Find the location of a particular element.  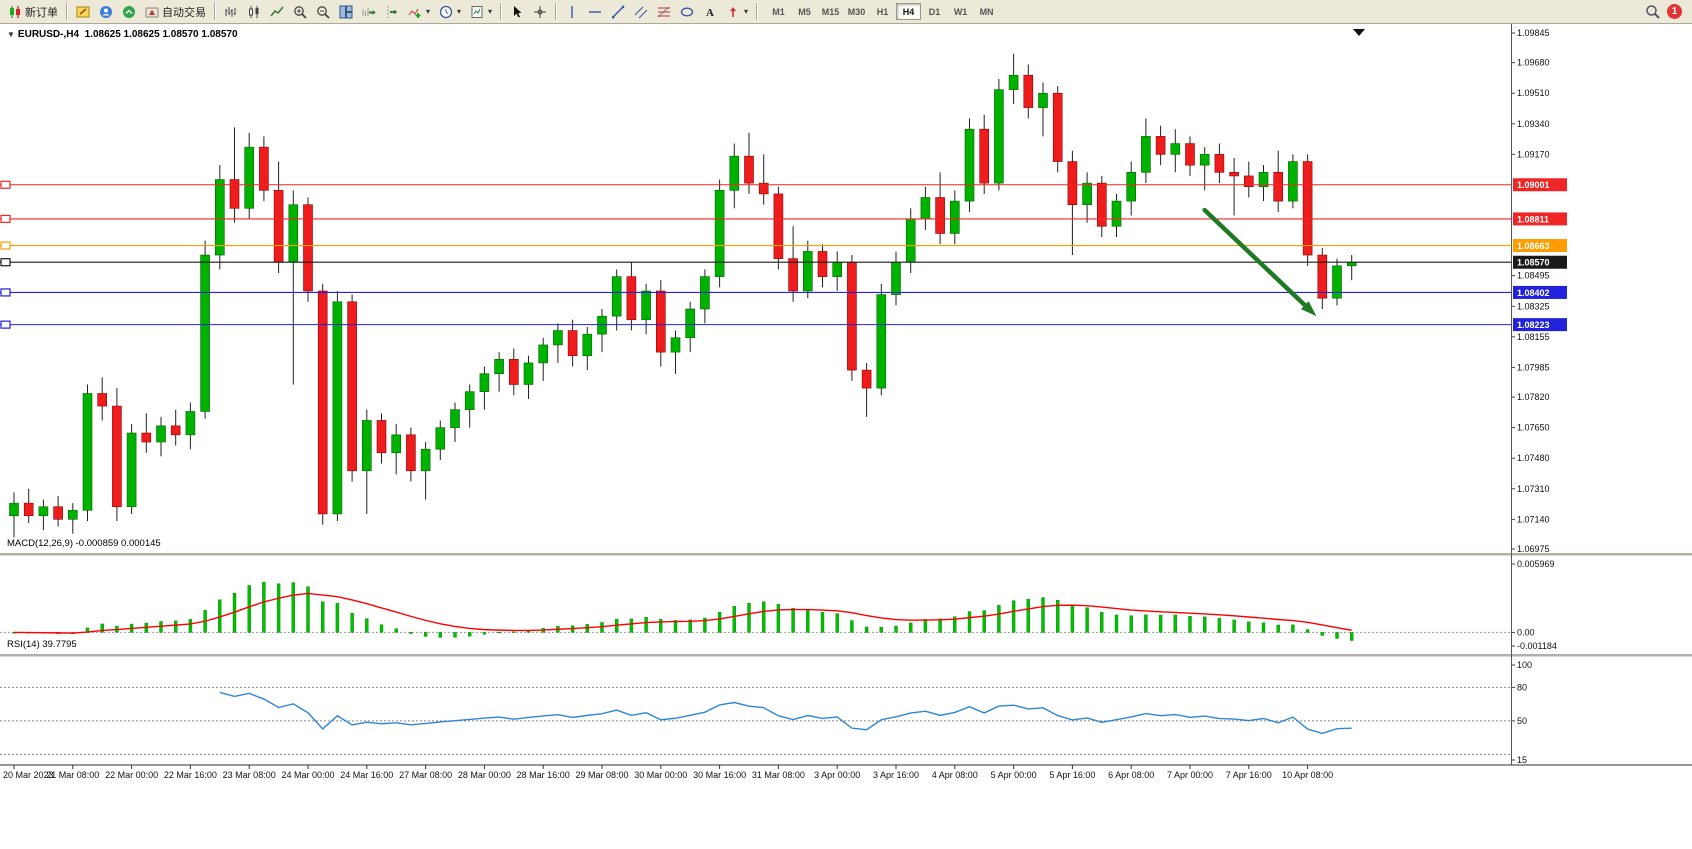

svg-text: 1.08155 is located at coordinates (1533, 337).